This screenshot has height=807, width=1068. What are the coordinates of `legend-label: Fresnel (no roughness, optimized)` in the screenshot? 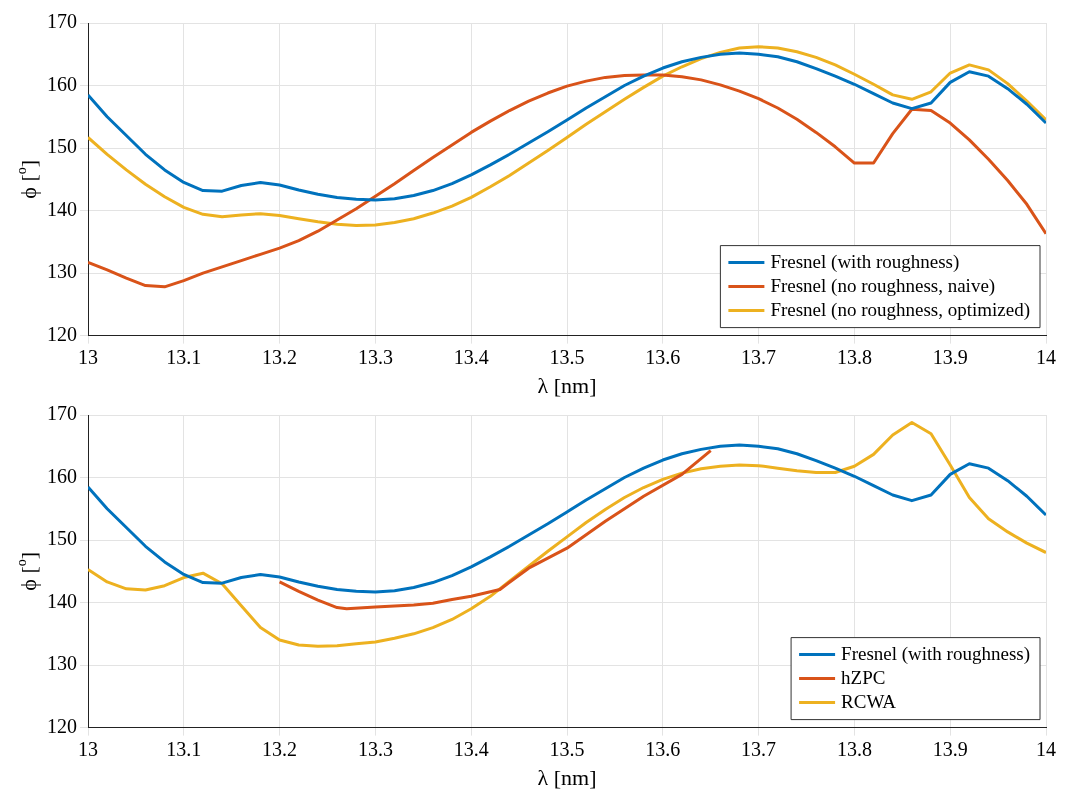 It's located at (900, 309).